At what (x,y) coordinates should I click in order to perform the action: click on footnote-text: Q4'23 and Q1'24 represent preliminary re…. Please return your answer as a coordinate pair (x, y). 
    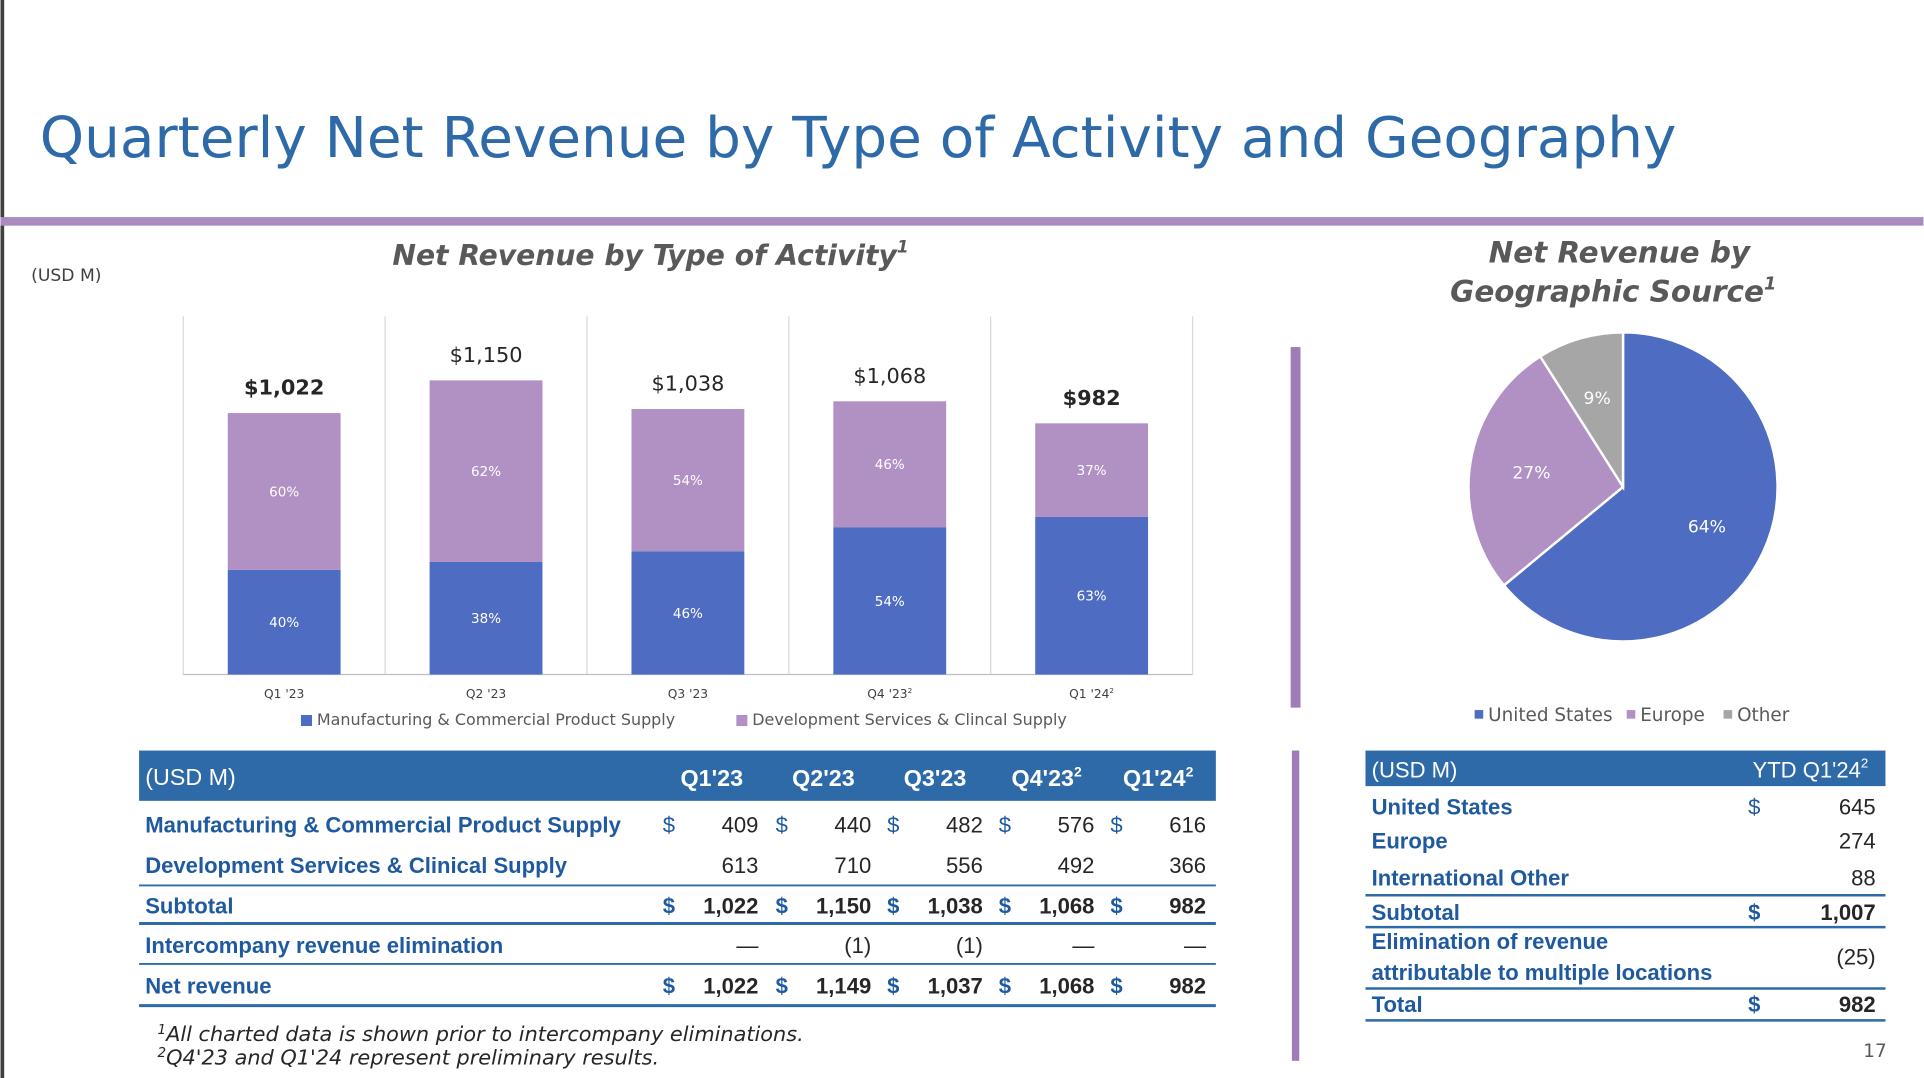
    Looking at the image, I should click on (412, 1058).